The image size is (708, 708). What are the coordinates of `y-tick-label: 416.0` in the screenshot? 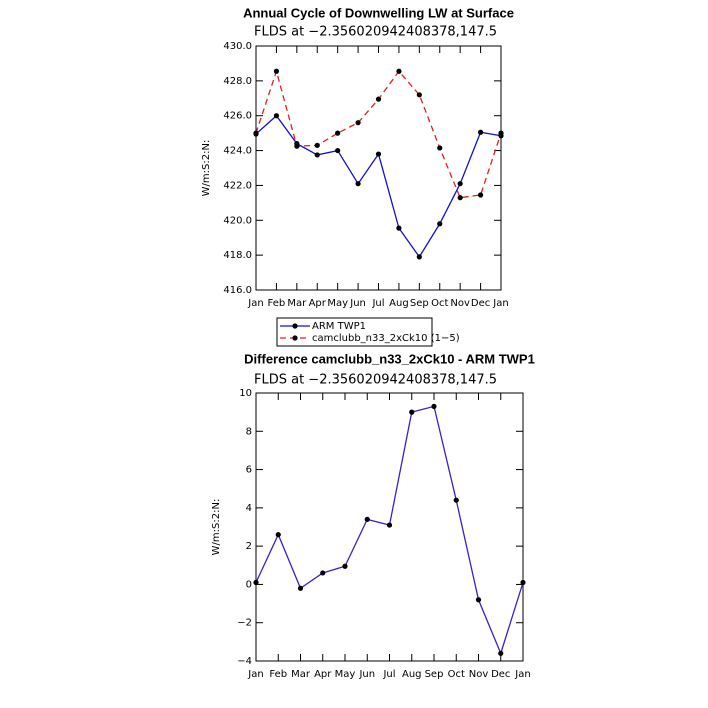 It's located at (237, 290).